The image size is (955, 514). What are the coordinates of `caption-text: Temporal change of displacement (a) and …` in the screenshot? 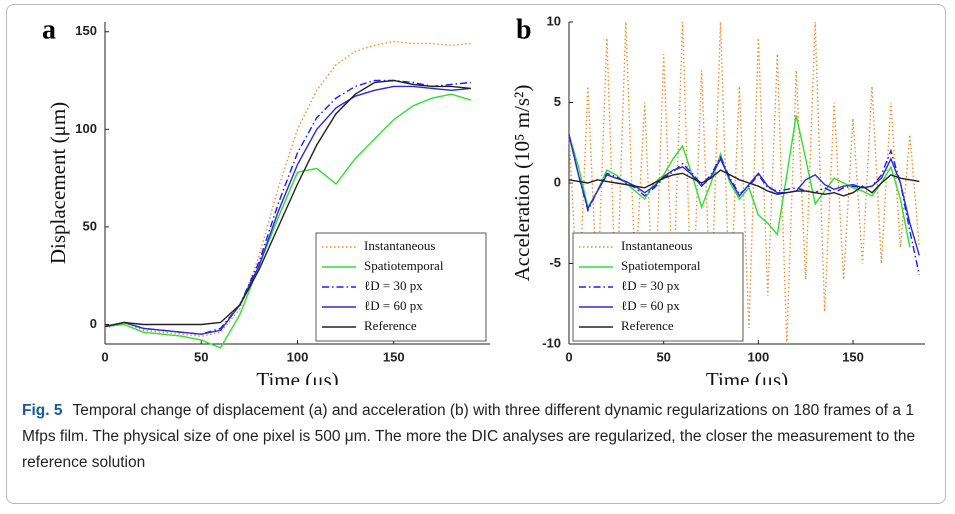 It's located at (469, 436).